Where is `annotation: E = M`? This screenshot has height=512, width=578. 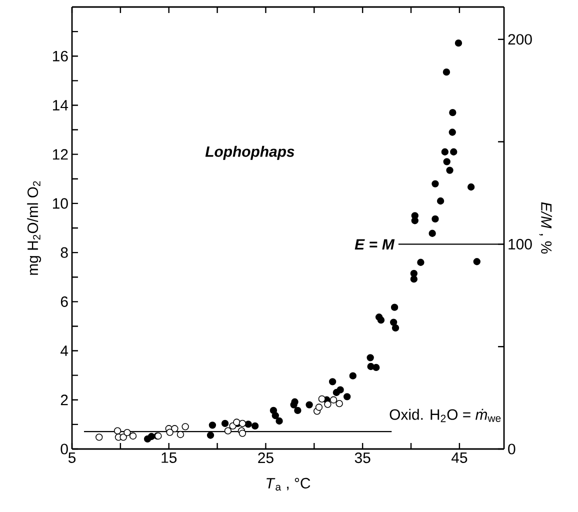
annotation: E = M is located at coordinates (374, 244).